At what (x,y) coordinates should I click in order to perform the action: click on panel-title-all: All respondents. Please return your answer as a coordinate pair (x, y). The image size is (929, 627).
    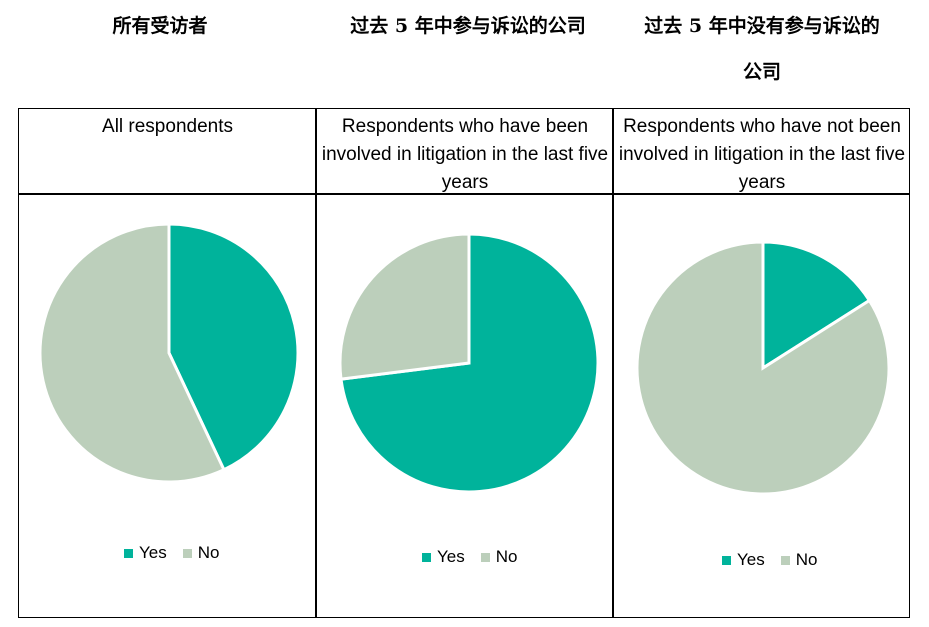
    Looking at the image, I should click on (167, 126).